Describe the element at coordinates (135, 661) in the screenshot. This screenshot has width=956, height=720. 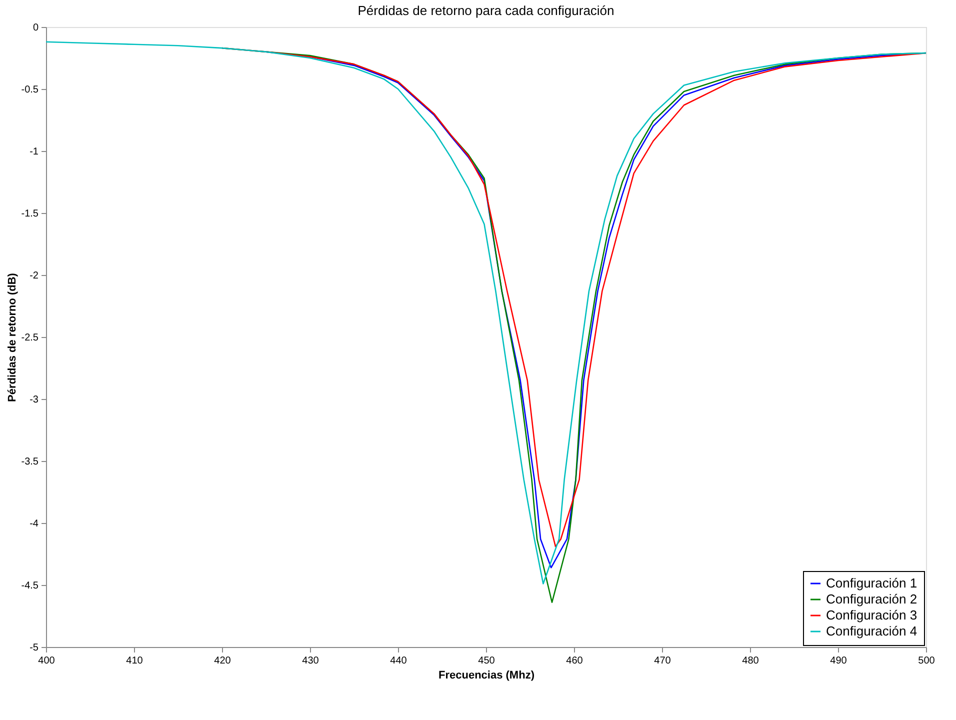
I see `x-tick-label: 410` at that location.